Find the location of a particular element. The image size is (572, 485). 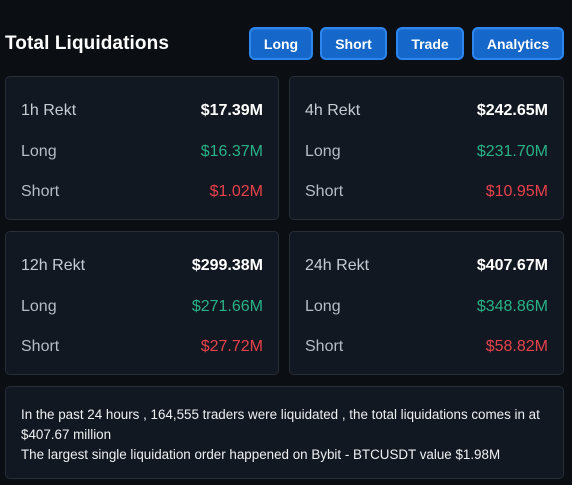

long-value: $231.70M is located at coordinates (512, 151).